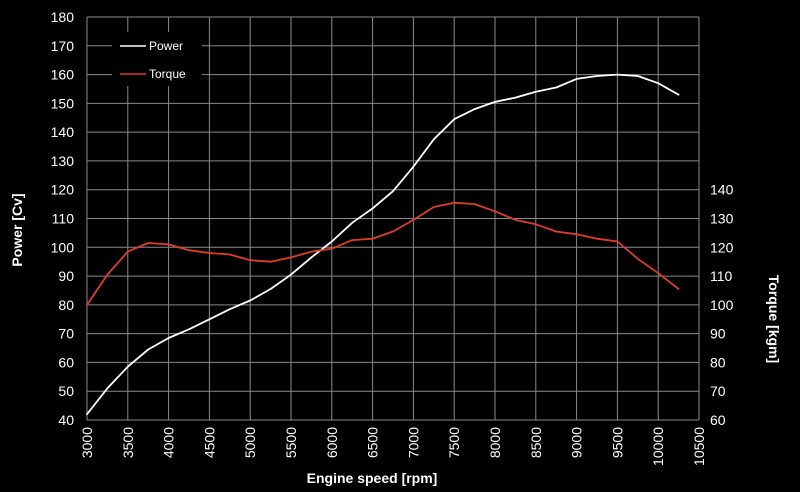 The height and width of the screenshot is (492, 800). Describe the element at coordinates (167, 74) in the screenshot. I see `legend-label-torque: Torque` at that location.